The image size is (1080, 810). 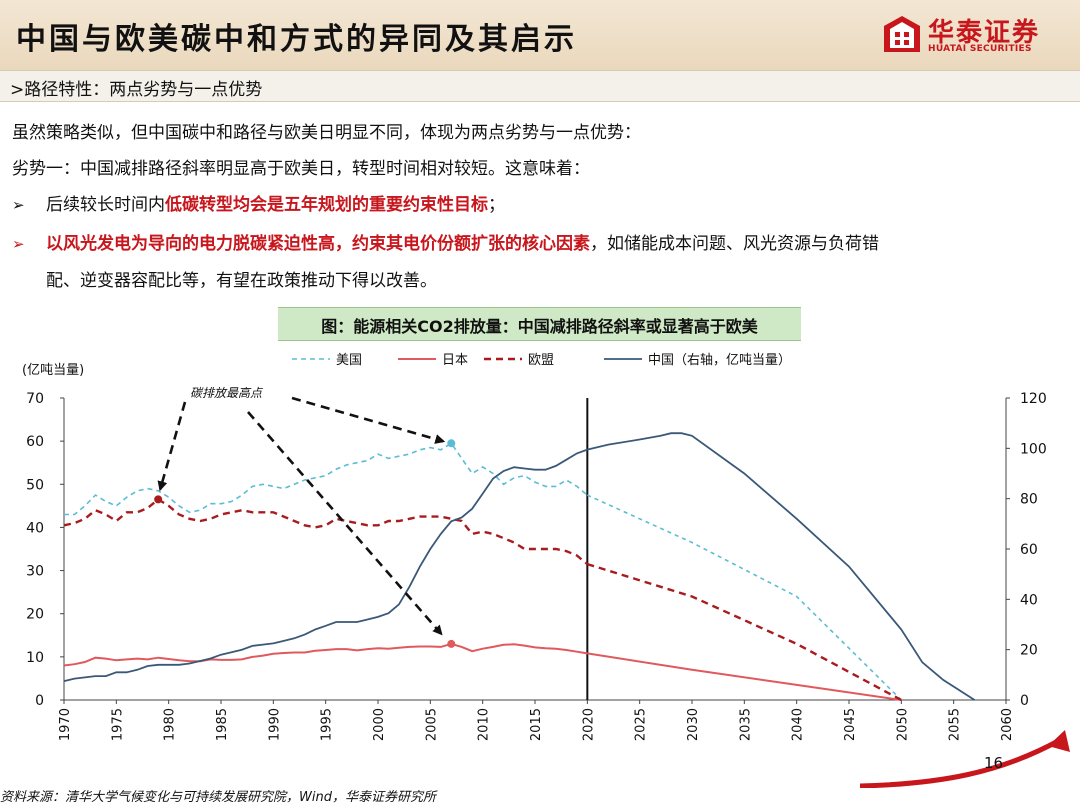 What do you see at coordinates (222, 724) in the screenshot?
I see `x-tick-label: 1985` at bounding box center [222, 724].